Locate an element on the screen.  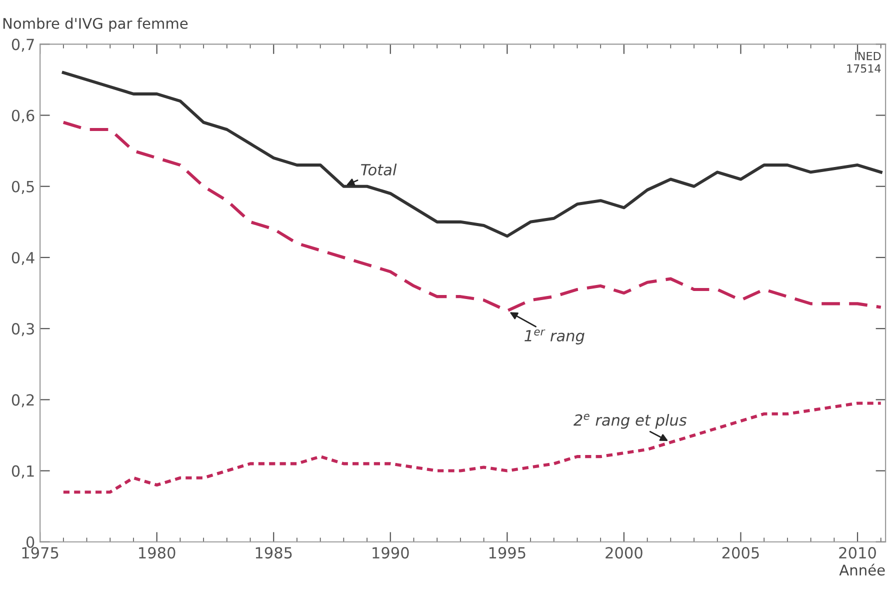
y-tick-label: 0 is located at coordinates (30, 542).